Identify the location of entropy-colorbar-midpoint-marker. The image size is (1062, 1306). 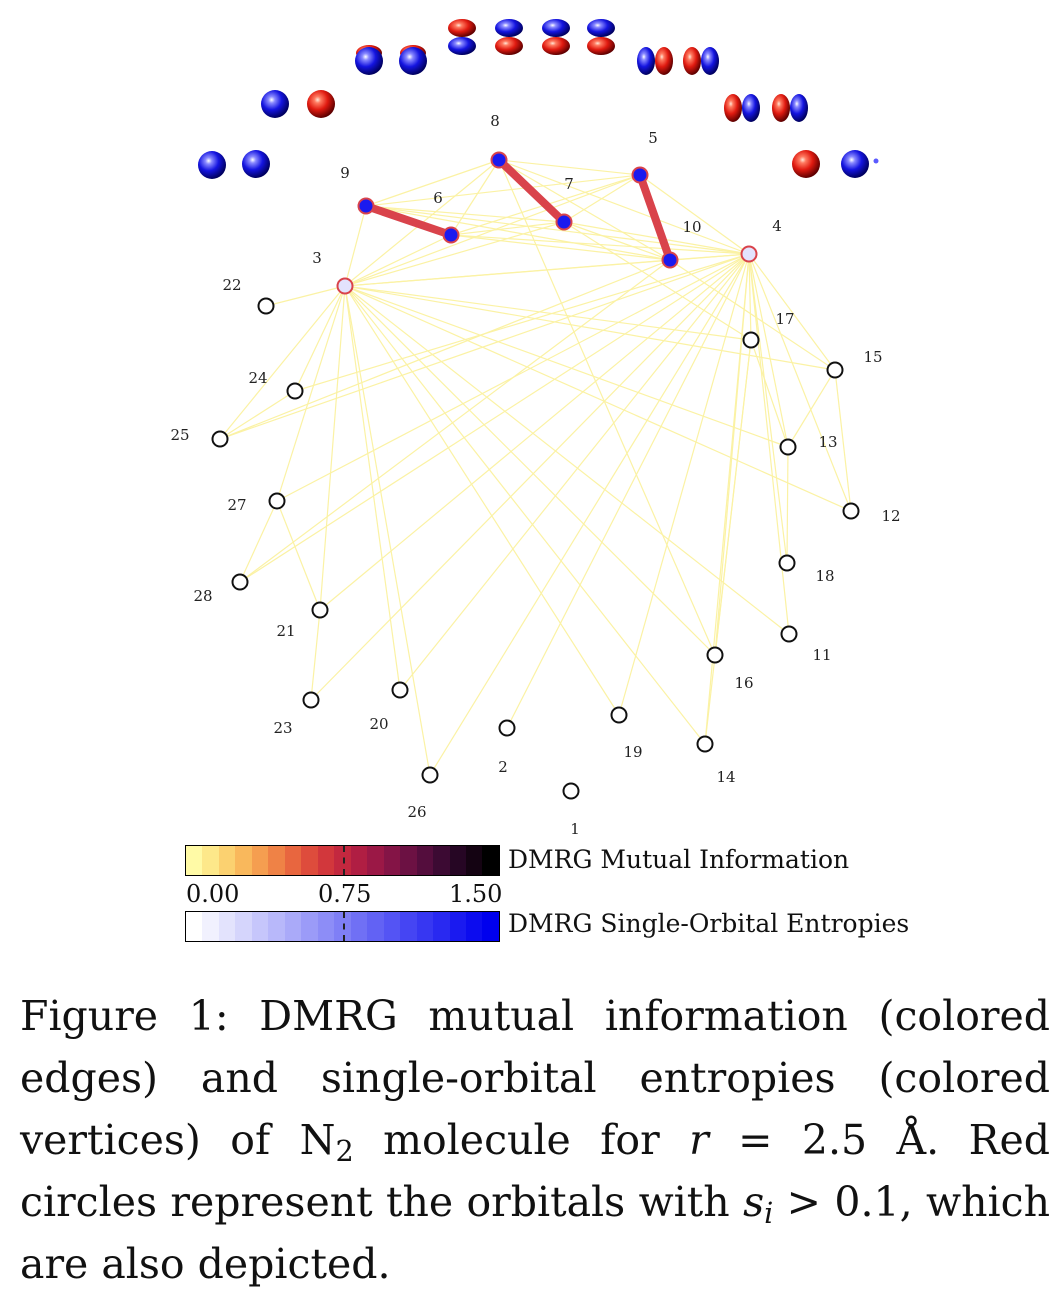
(343, 926).